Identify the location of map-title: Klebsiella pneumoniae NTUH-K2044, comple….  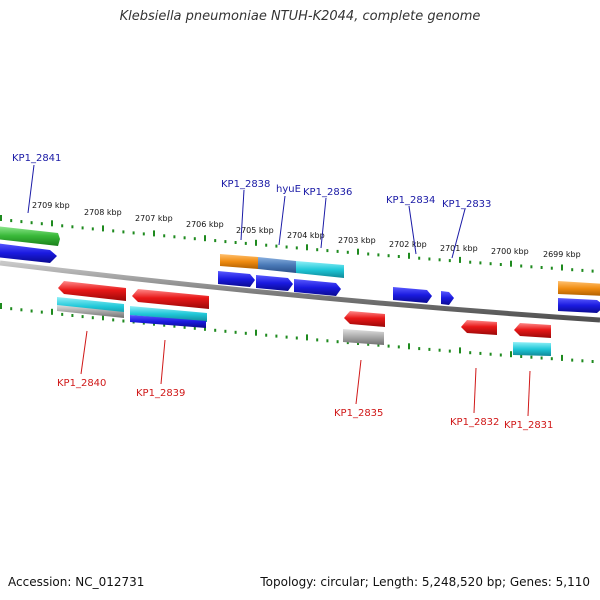
(300, 16).